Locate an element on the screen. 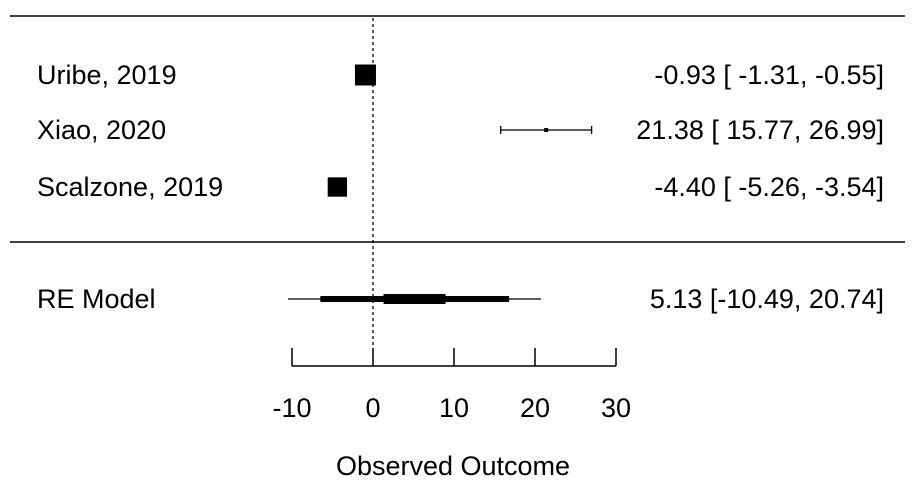 This screenshot has height=496, width=915. x-tick-label: 0 is located at coordinates (372, 408).